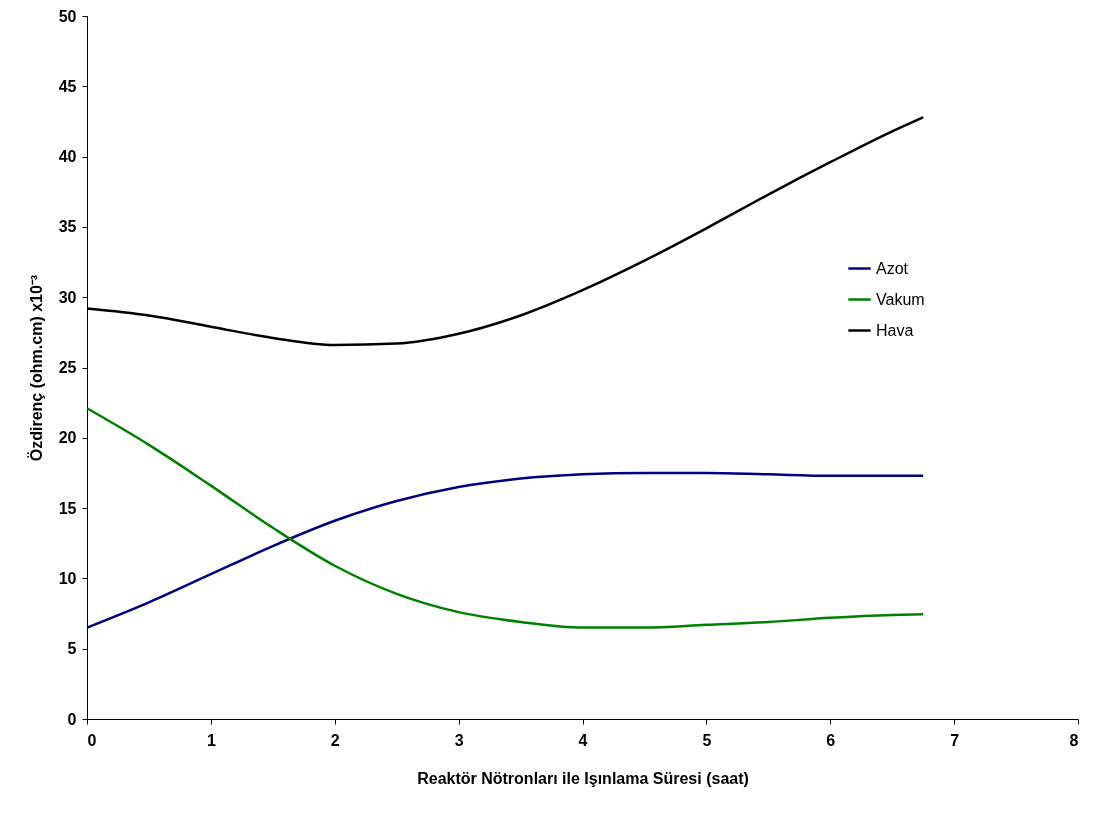 The image size is (1093, 825). What do you see at coordinates (1074, 740) in the screenshot?
I see `x-tick-label: 8` at bounding box center [1074, 740].